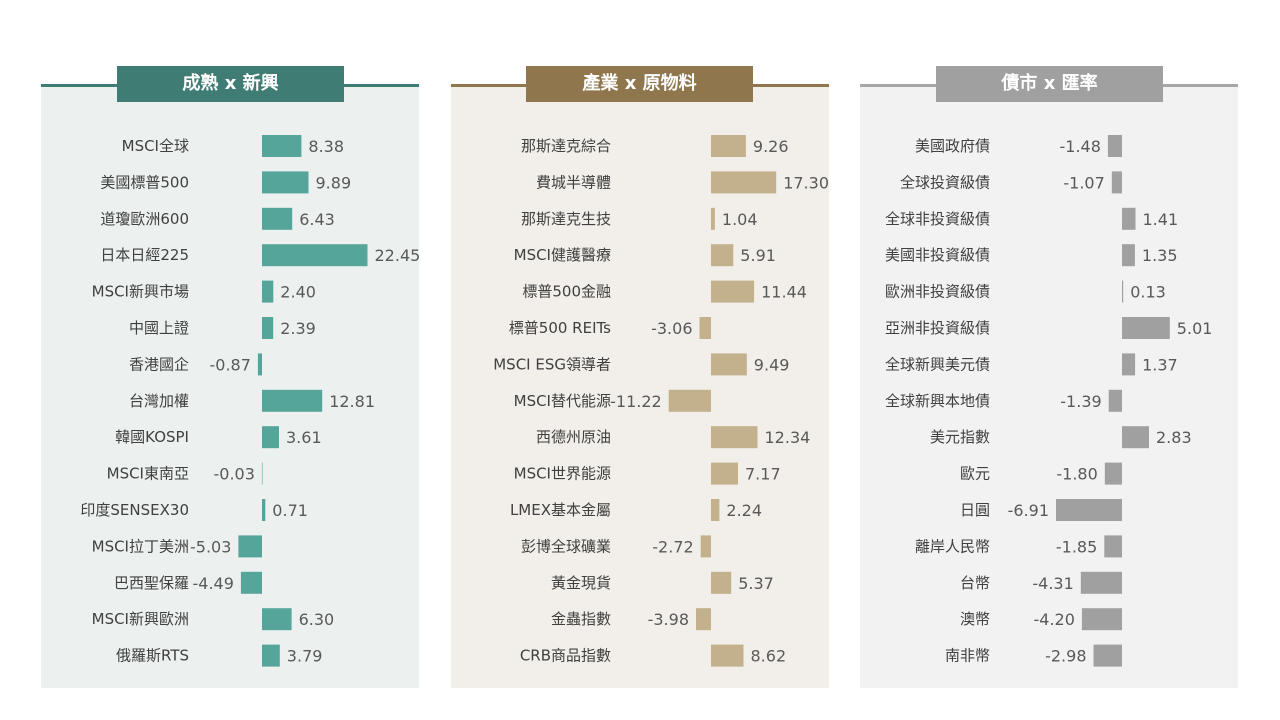 The width and height of the screenshot is (1280, 720). Describe the element at coordinates (668, 619) in the screenshot. I see `value-label: -3.98` at that location.